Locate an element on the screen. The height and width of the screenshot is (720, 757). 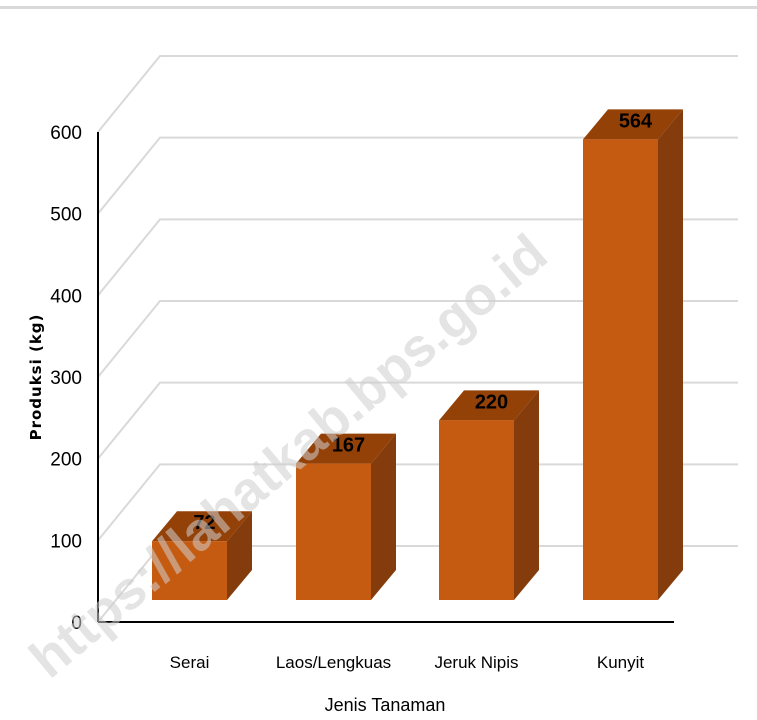
x-axis-title: Jenis Tanaman is located at coordinates (385, 705).